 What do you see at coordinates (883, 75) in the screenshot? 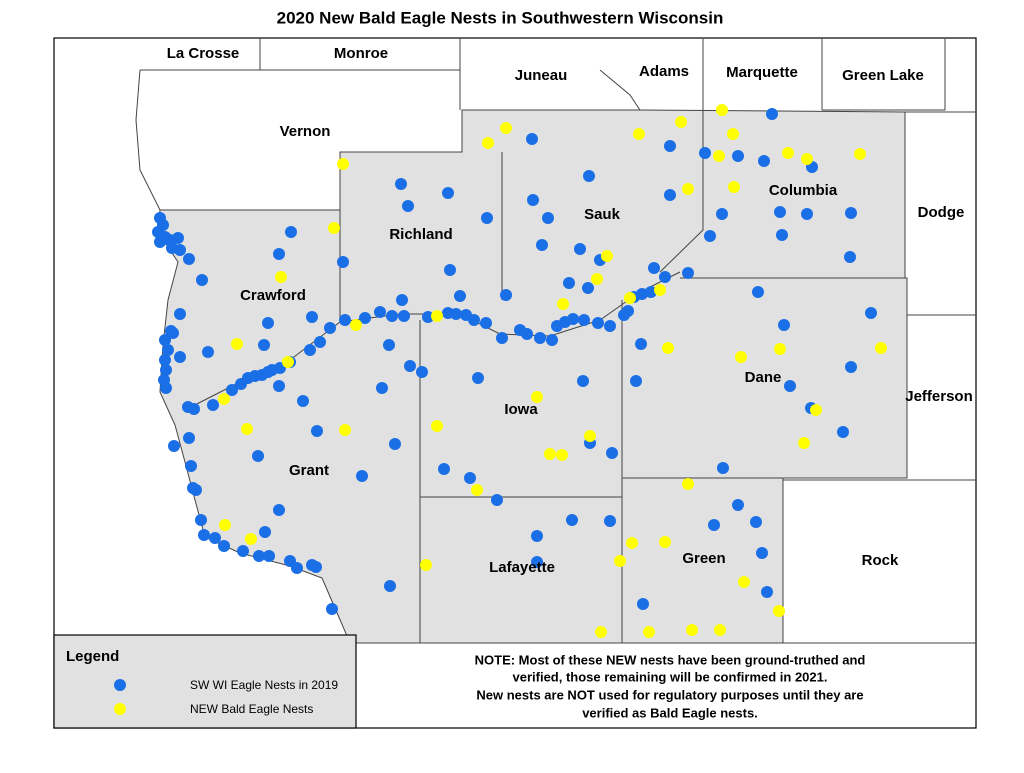
I see `county-label: Green Lake` at bounding box center [883, 75].